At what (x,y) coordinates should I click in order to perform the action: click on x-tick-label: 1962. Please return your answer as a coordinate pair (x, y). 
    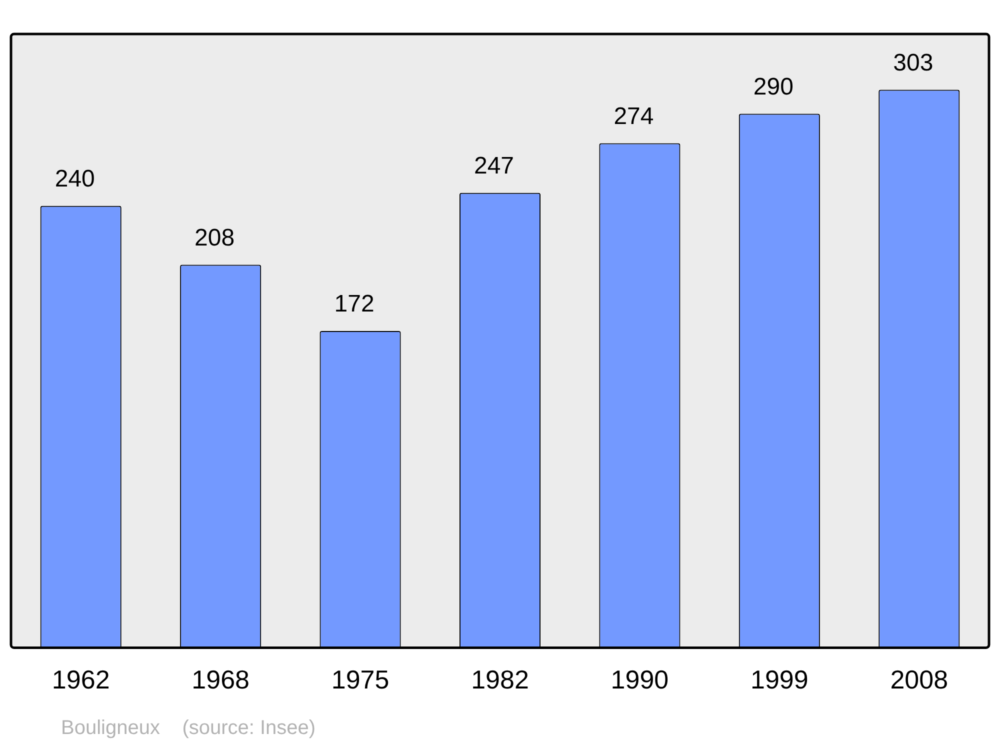
    Looking at the image, I should click on (81, 679).